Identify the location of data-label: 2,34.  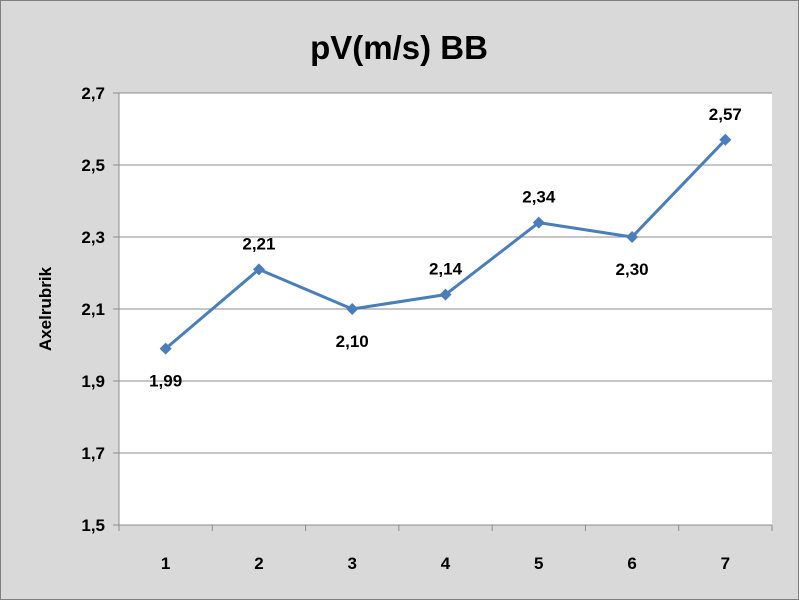
(539, 197).